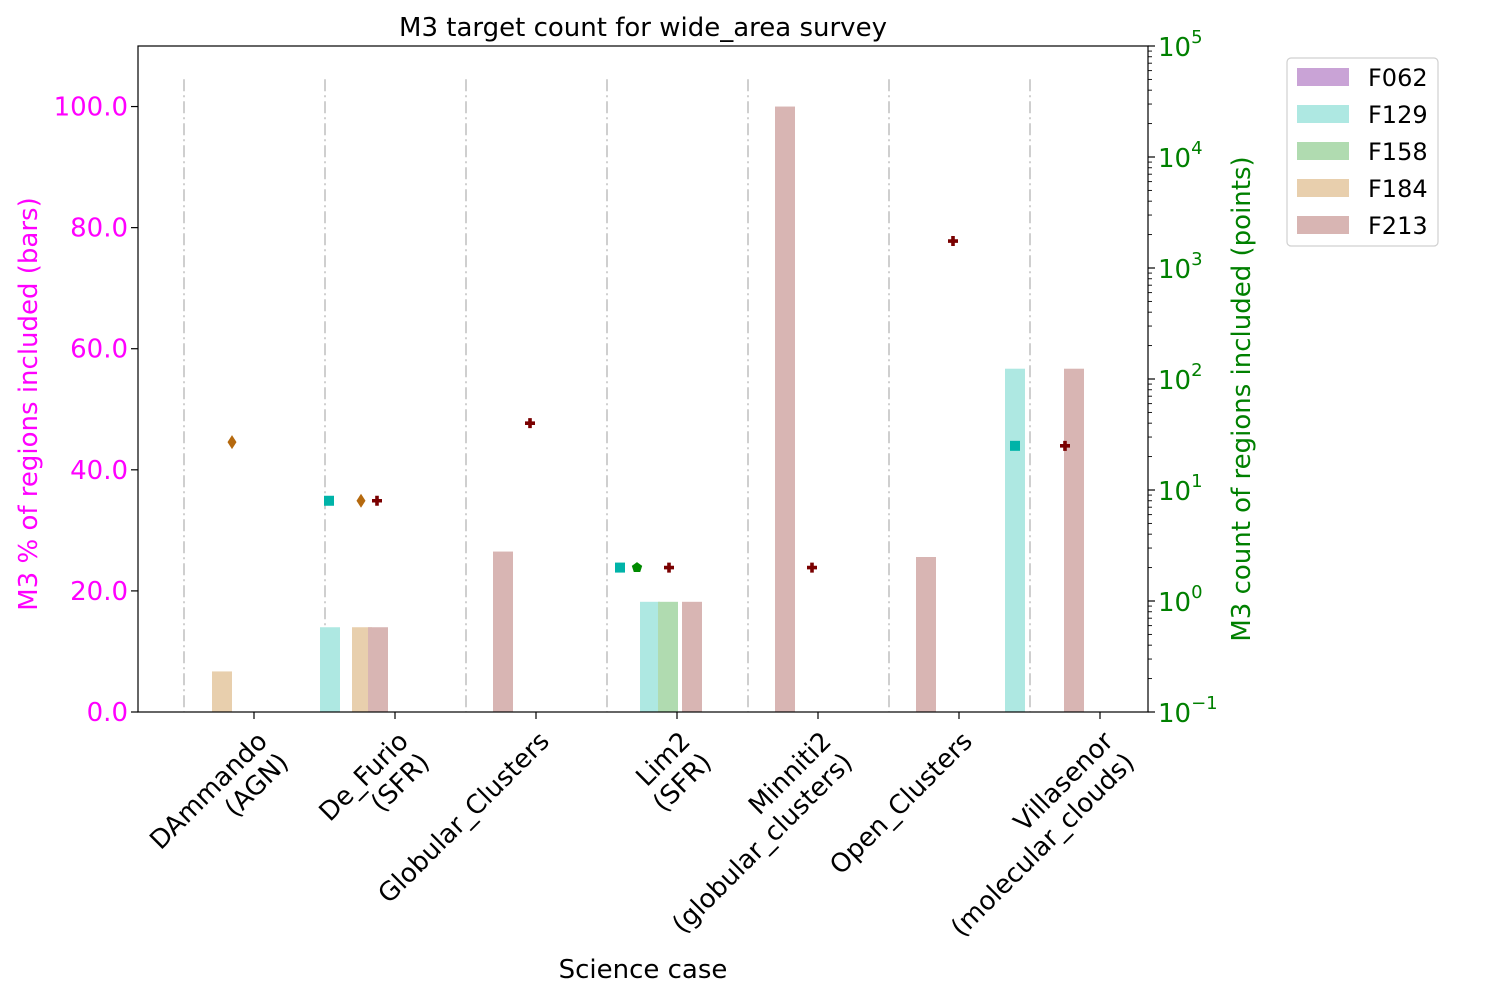  I want to click on point-f158, so click(637, 567).